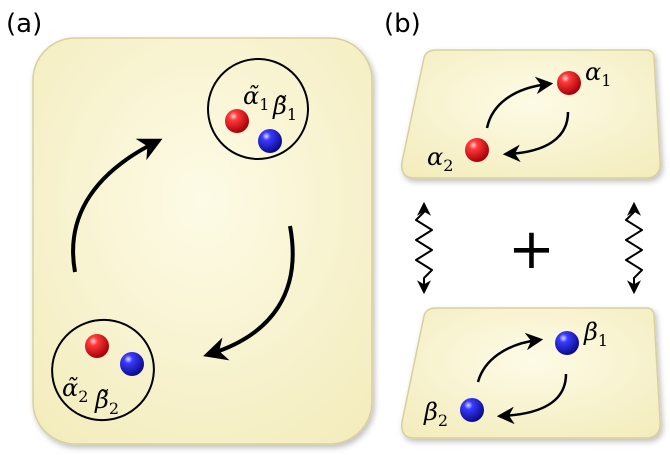 The image size is (670, 455). I want to click on top-pair-group: α̃1 β̃1, so click(258, 109).